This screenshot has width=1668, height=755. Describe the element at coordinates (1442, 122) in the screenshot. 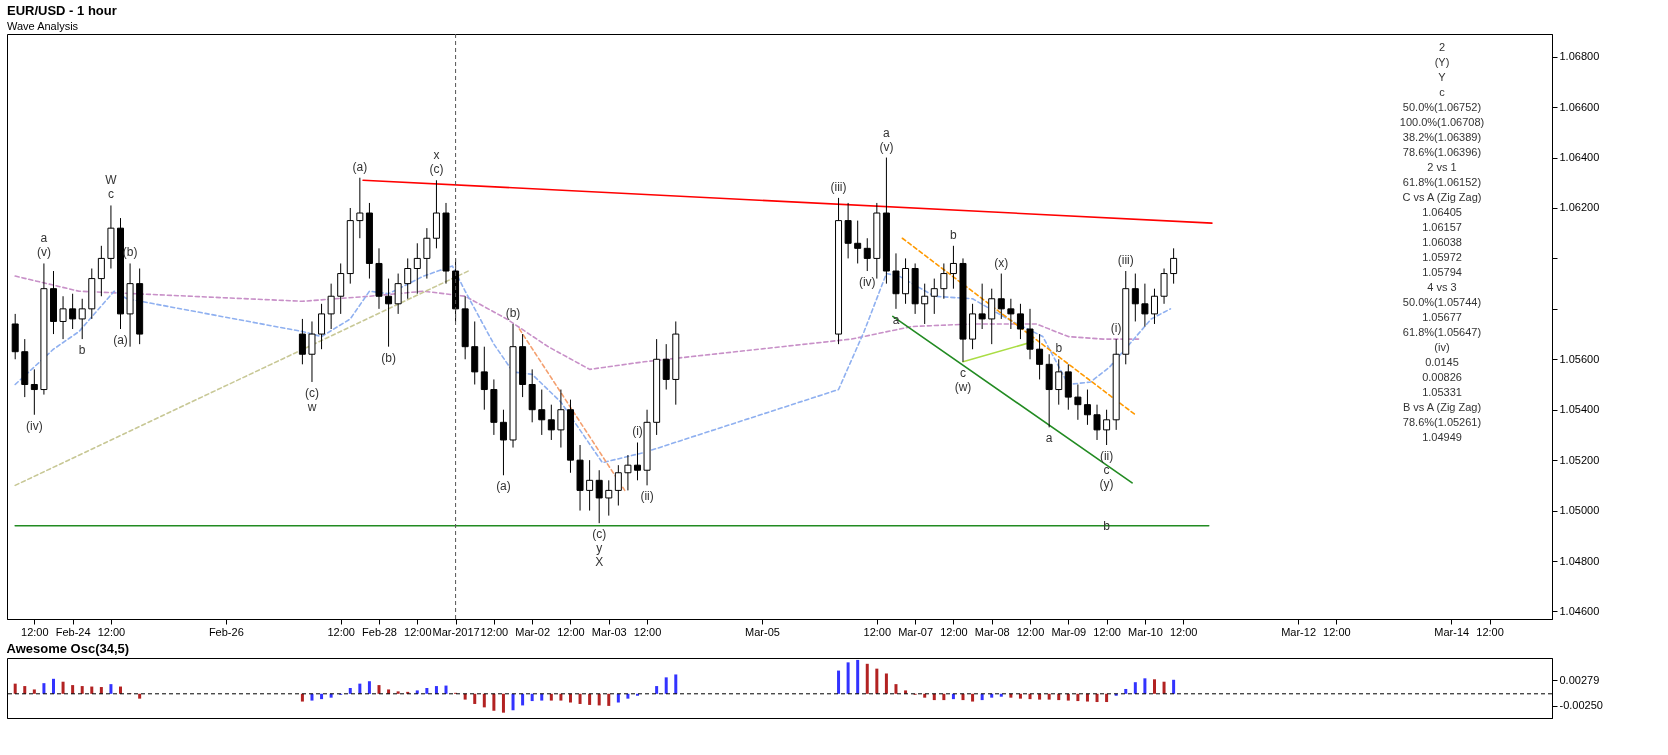

I see `annotation: 100.0%(1.06708)` at that location.